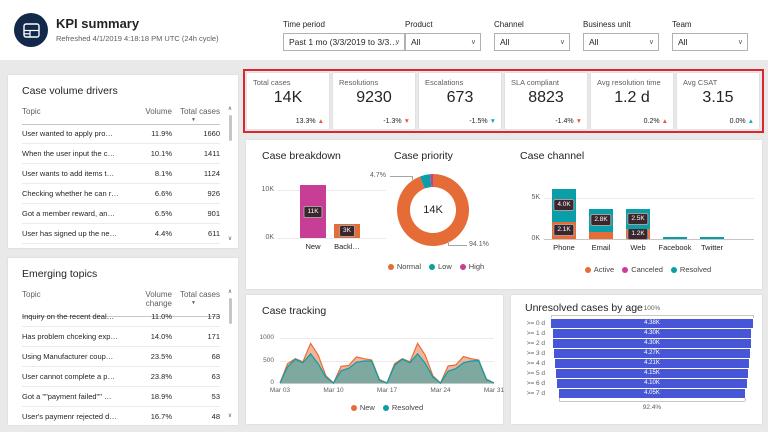 Image resolution: width=768 pixels, height=432 pixels. Describe the element at coordinates (121, 154) in the screenshot. I see `table-row: When the user input the c… 10.1% 1411` at that location.